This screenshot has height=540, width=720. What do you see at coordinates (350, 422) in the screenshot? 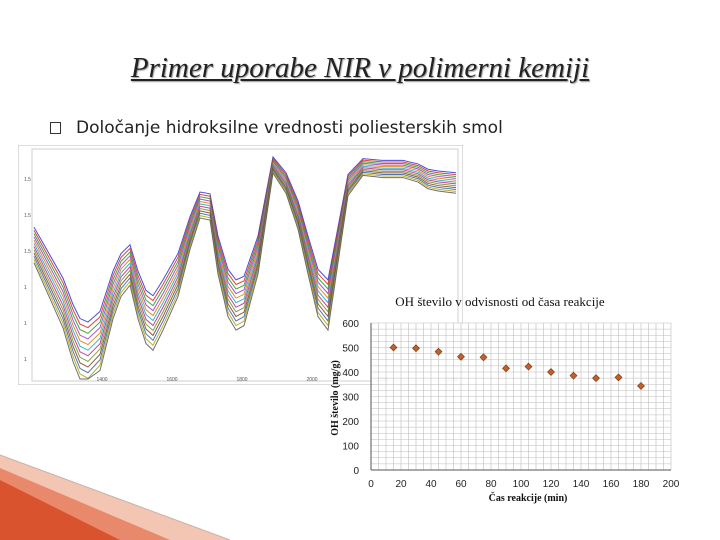
I see `y-tick-label: 200` at bounding box center [350, 422].